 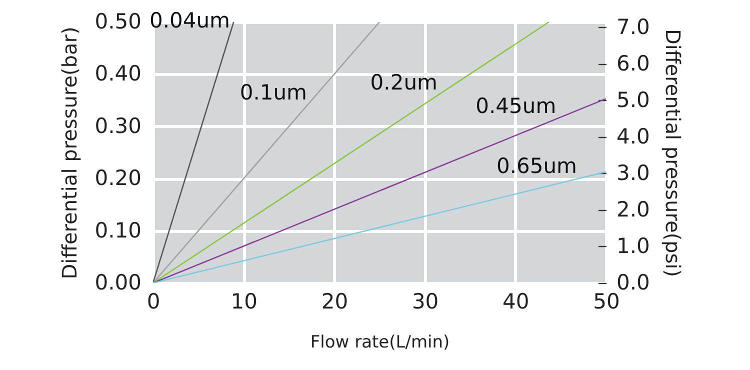 What do you see at coordinates (516, 302) in the screenshot?
I see `x-tick-label: 40` at bounding box center [516, 302].